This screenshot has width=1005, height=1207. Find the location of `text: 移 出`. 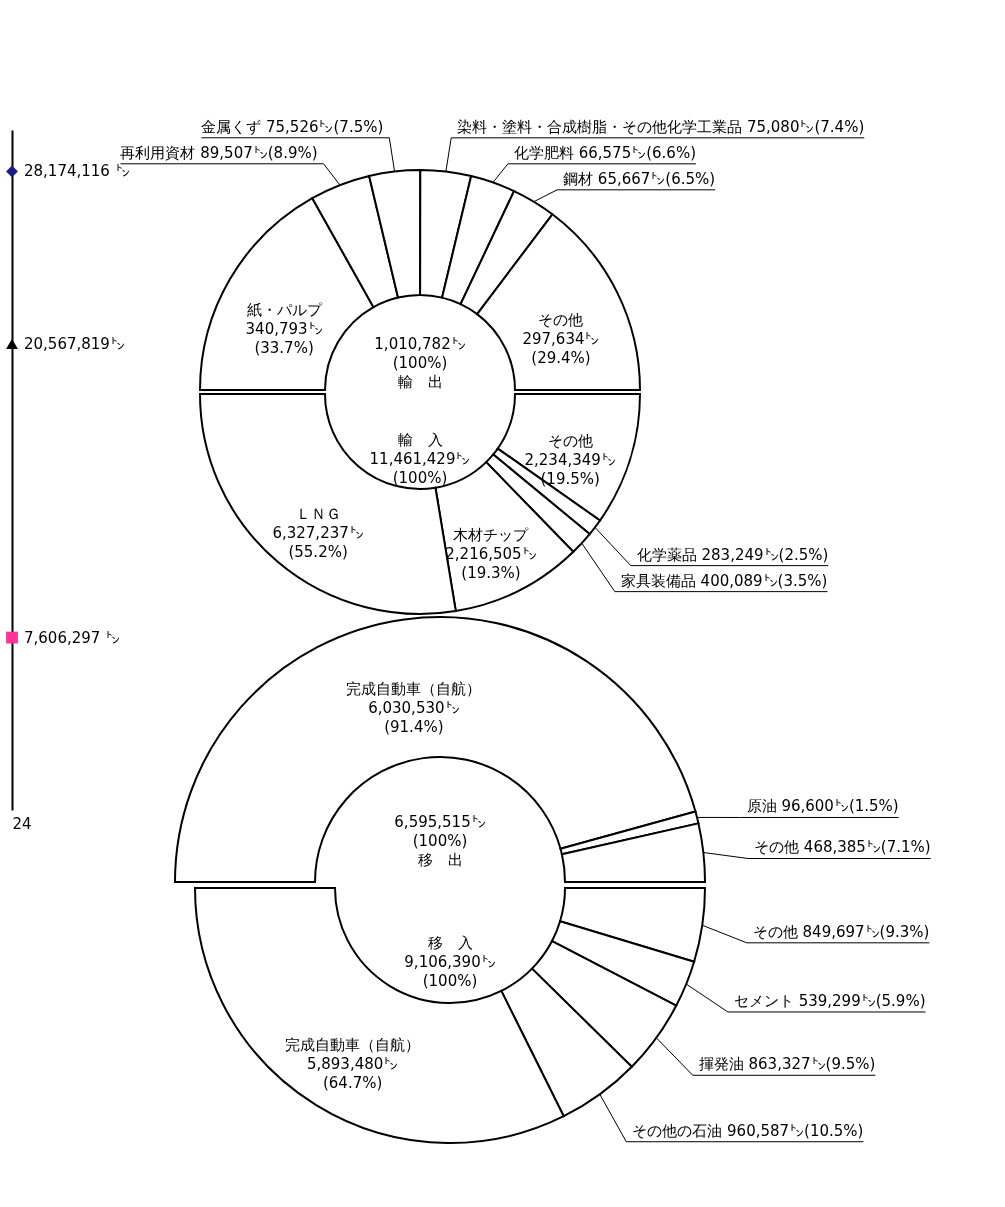

text: 移 出 is located at coordinates (440, 860).